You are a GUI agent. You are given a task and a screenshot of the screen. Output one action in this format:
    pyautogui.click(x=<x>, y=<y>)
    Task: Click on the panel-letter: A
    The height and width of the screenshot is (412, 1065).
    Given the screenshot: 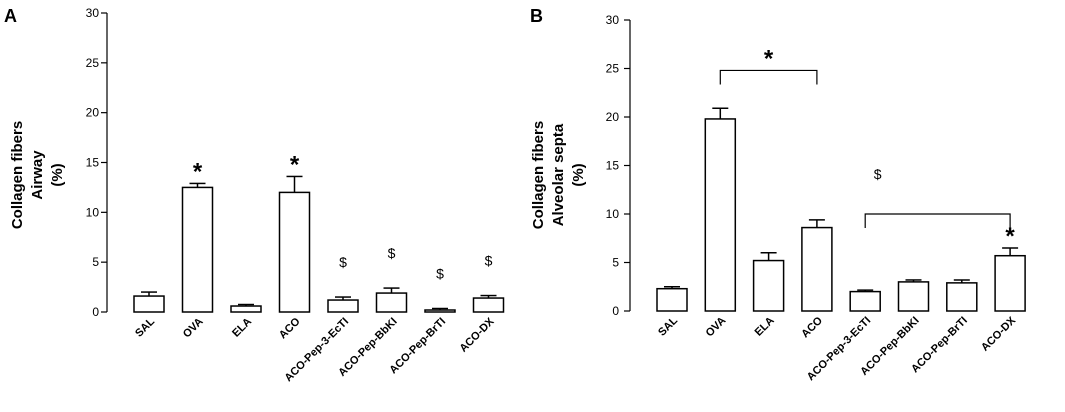 What is the action you would take?
    pyautogui.click(x=10, y=16)
    